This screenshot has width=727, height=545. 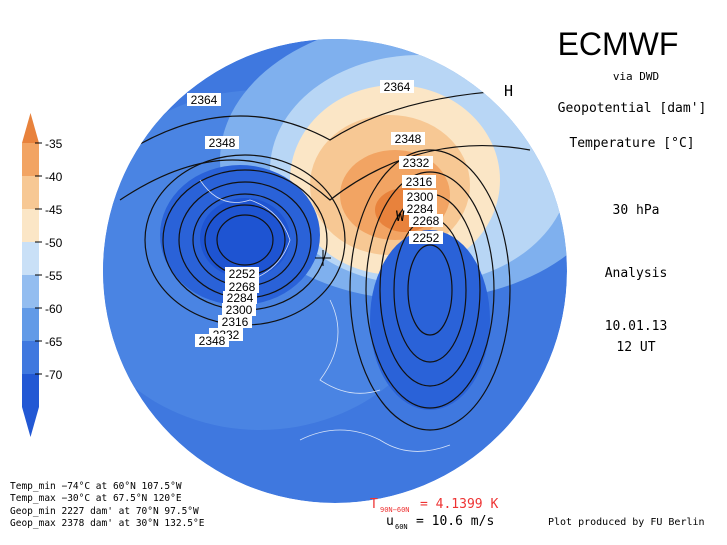 I want to click on stat: Geop_max 2378 dam' at 30°N 132.5°E, so click(x=107, y=523).